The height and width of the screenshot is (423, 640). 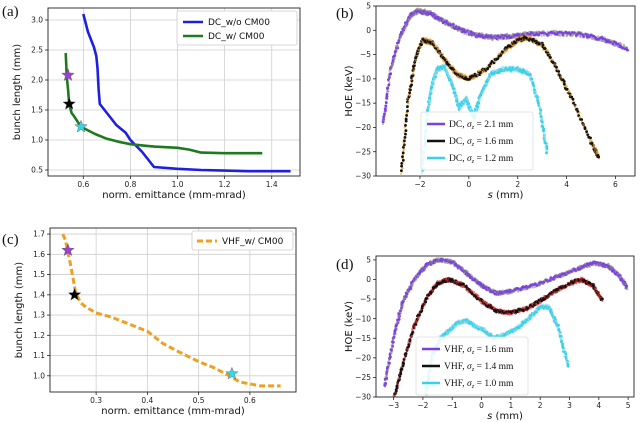 I want to click on x-tick-label: 0.6, so click(x=250, y=400).